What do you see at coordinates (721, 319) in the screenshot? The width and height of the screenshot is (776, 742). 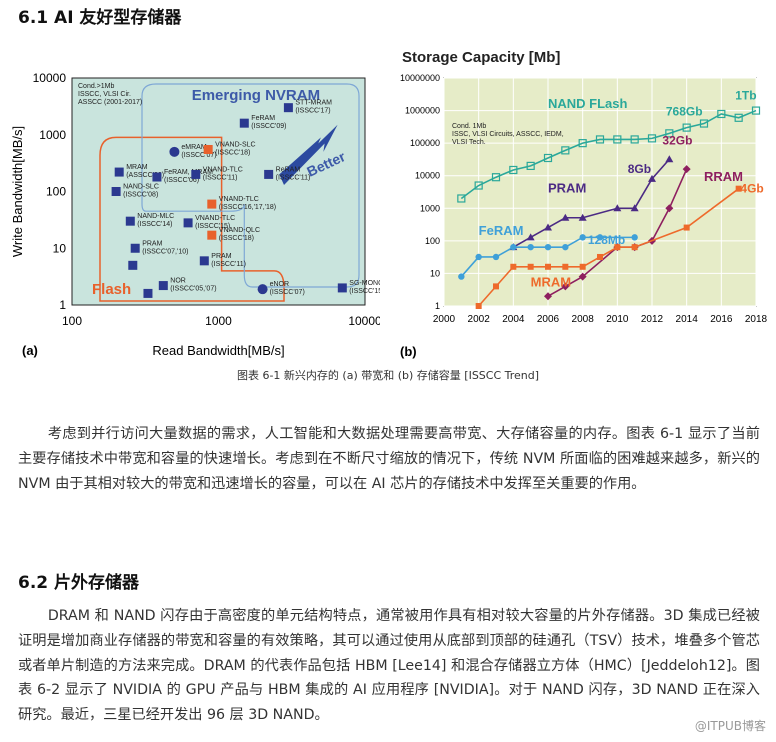 I see `x-tick-label: 2016` at bounding box center [721, 319].